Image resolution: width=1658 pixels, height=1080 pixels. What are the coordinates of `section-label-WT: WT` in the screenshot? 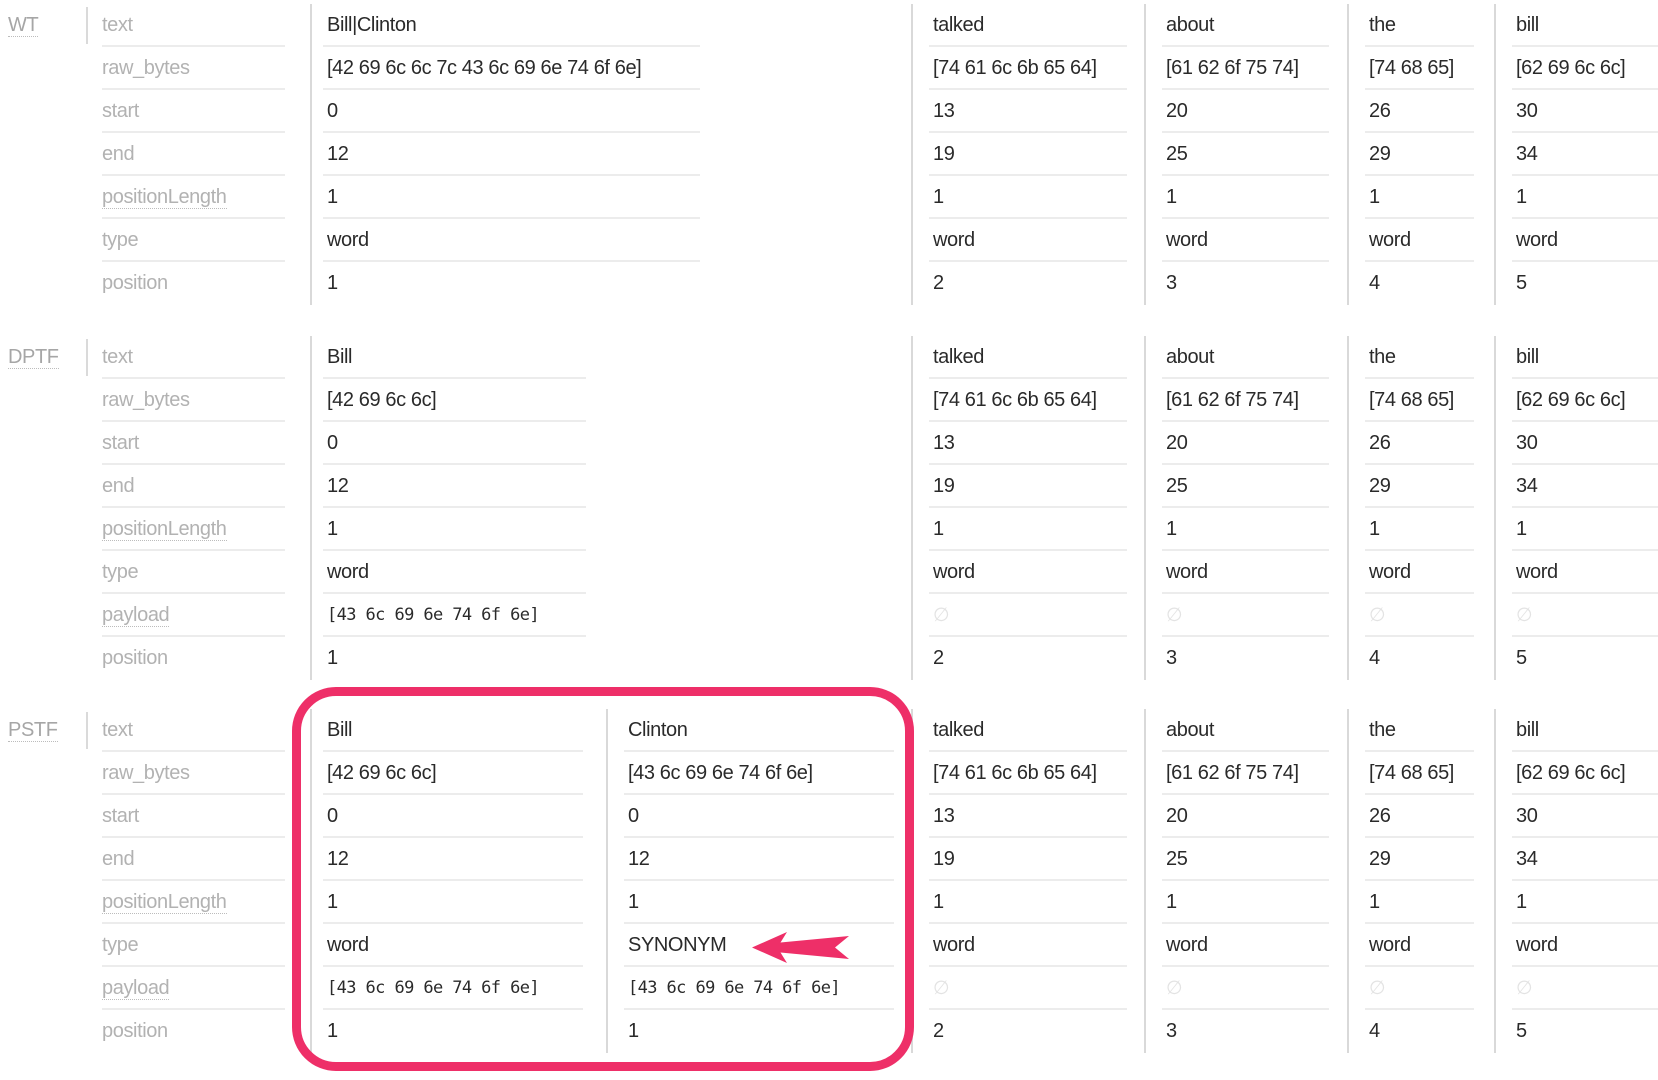 It's located at (23, 25).